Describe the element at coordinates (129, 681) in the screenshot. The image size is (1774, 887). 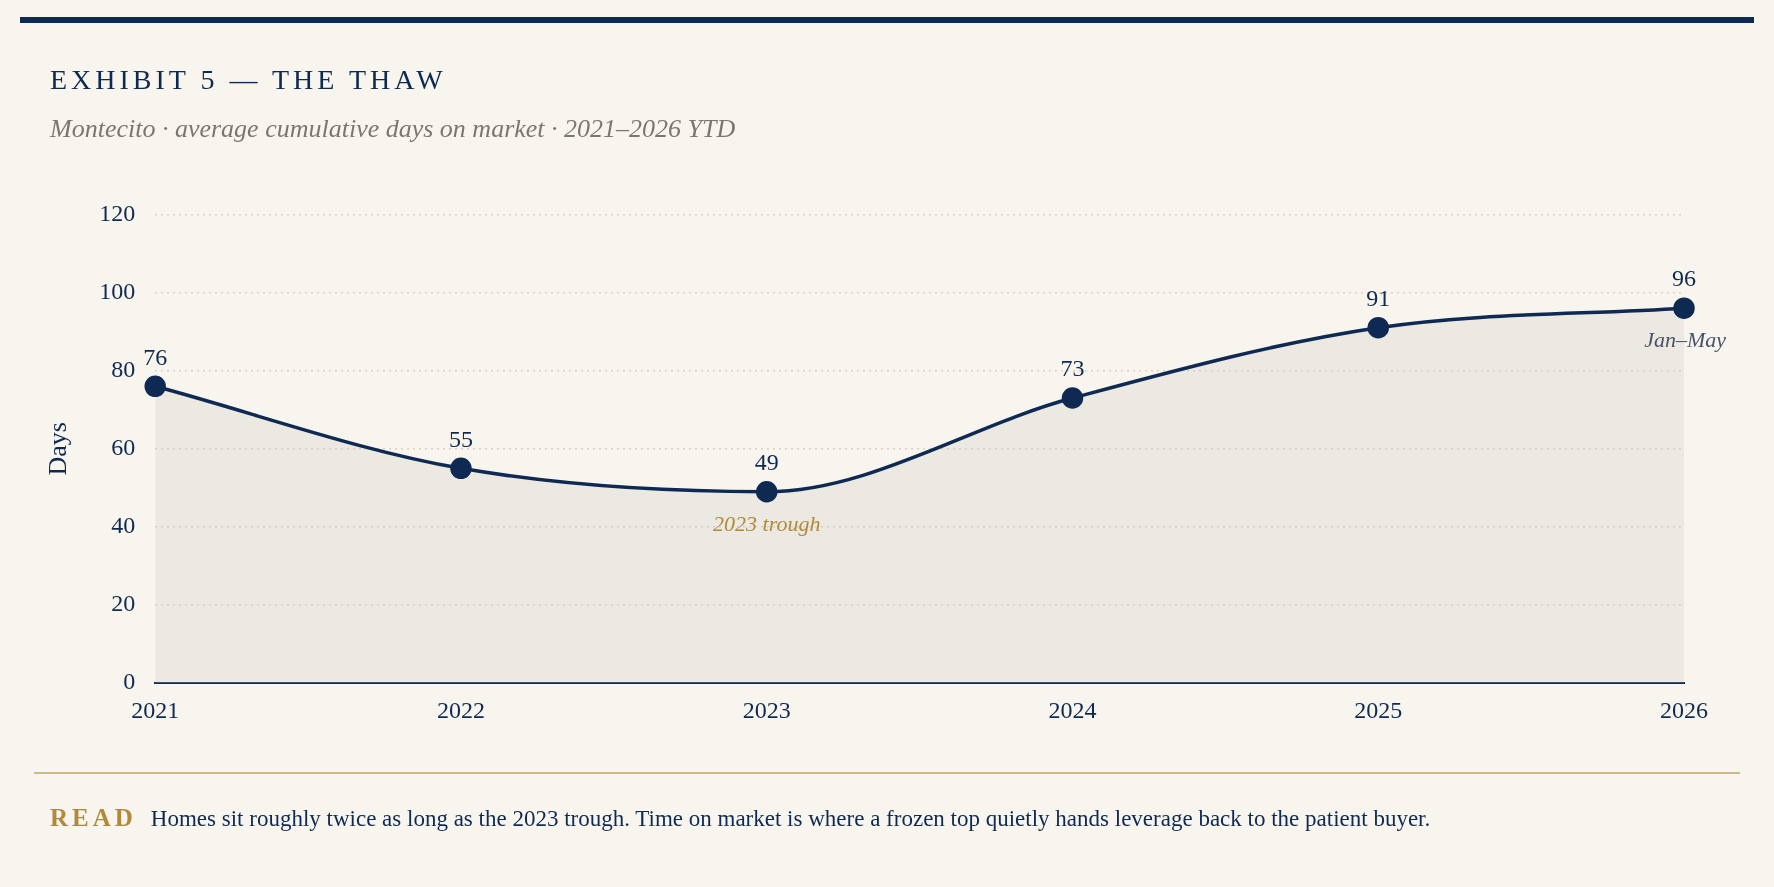
I see `y-tick-label: 0` at that location.